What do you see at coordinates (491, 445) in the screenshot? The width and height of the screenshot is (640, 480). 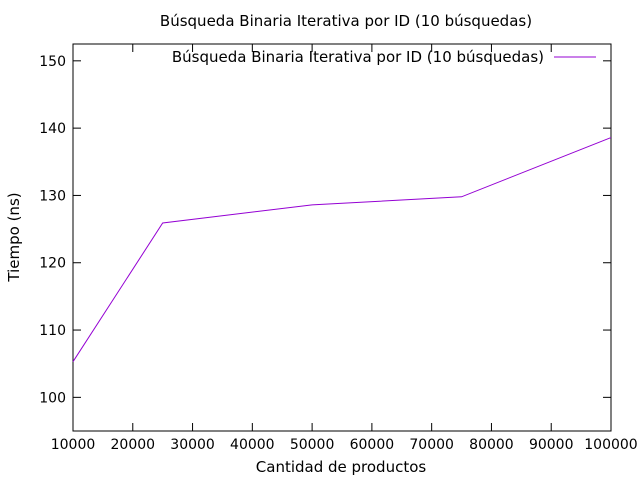 I see `x-tick-label: 80000` at bounding box center [491, 445].